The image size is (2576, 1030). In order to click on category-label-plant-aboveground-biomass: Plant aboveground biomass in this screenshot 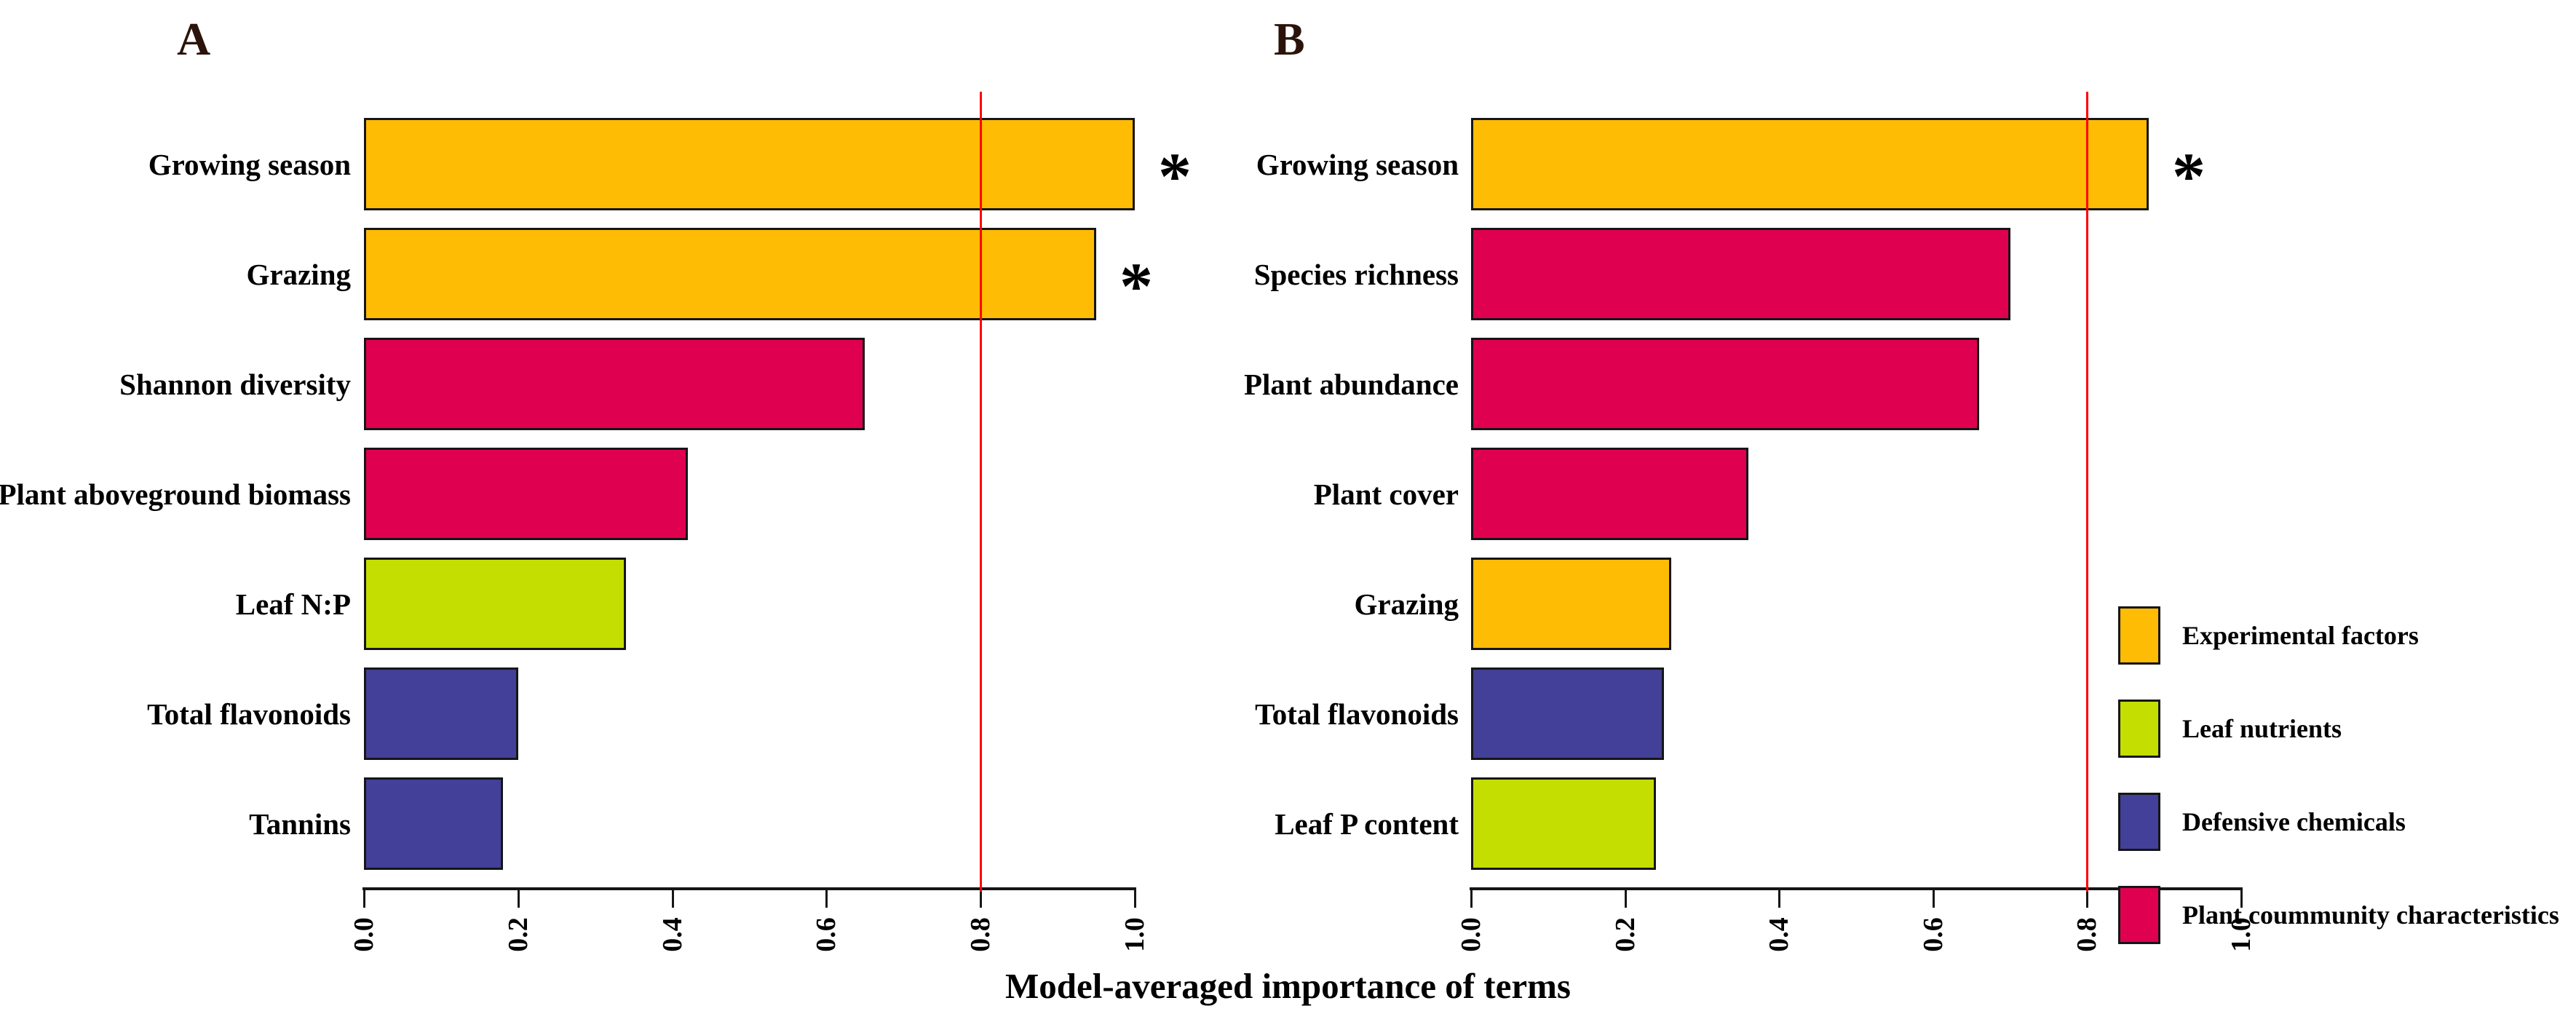, I will do `click(175, 494)`.